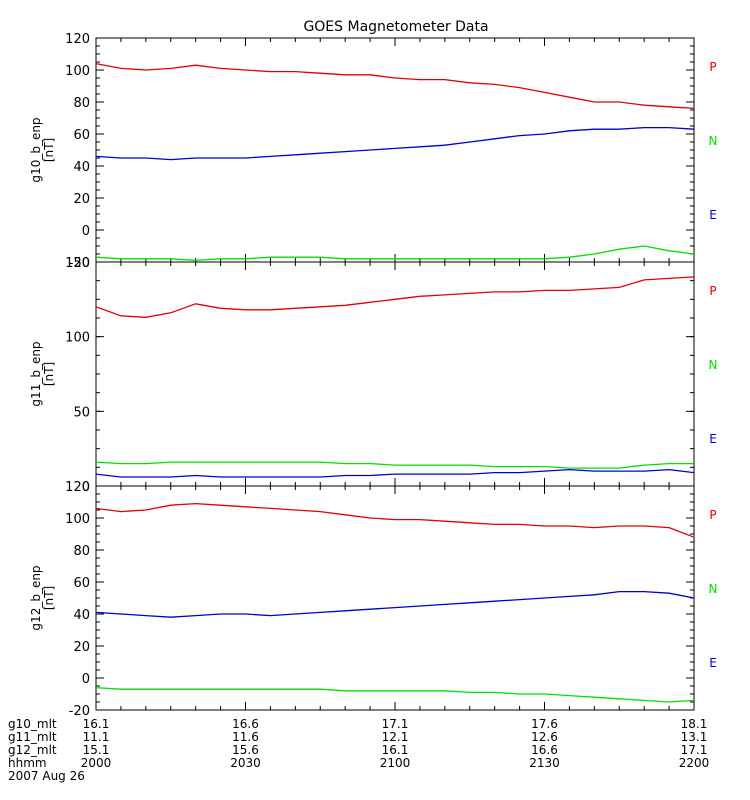  What do you see at coordinates (544, 737) in the screenshot?
I see `x-tick-label-g11_mlt: 12.6` at bounding box center [544, 737].